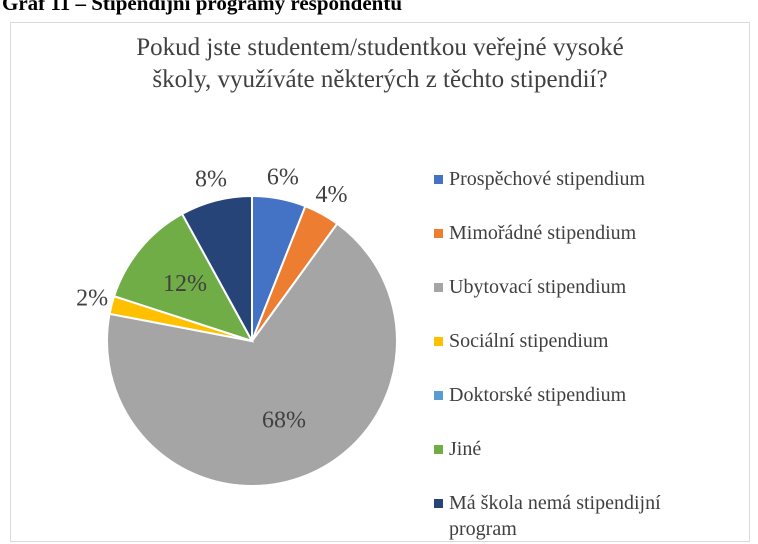  What do you see at coordinates (538, 395) in the screenshot?
I see `legend-label: Doktorské stipendium` at bounding box center [538, 395].